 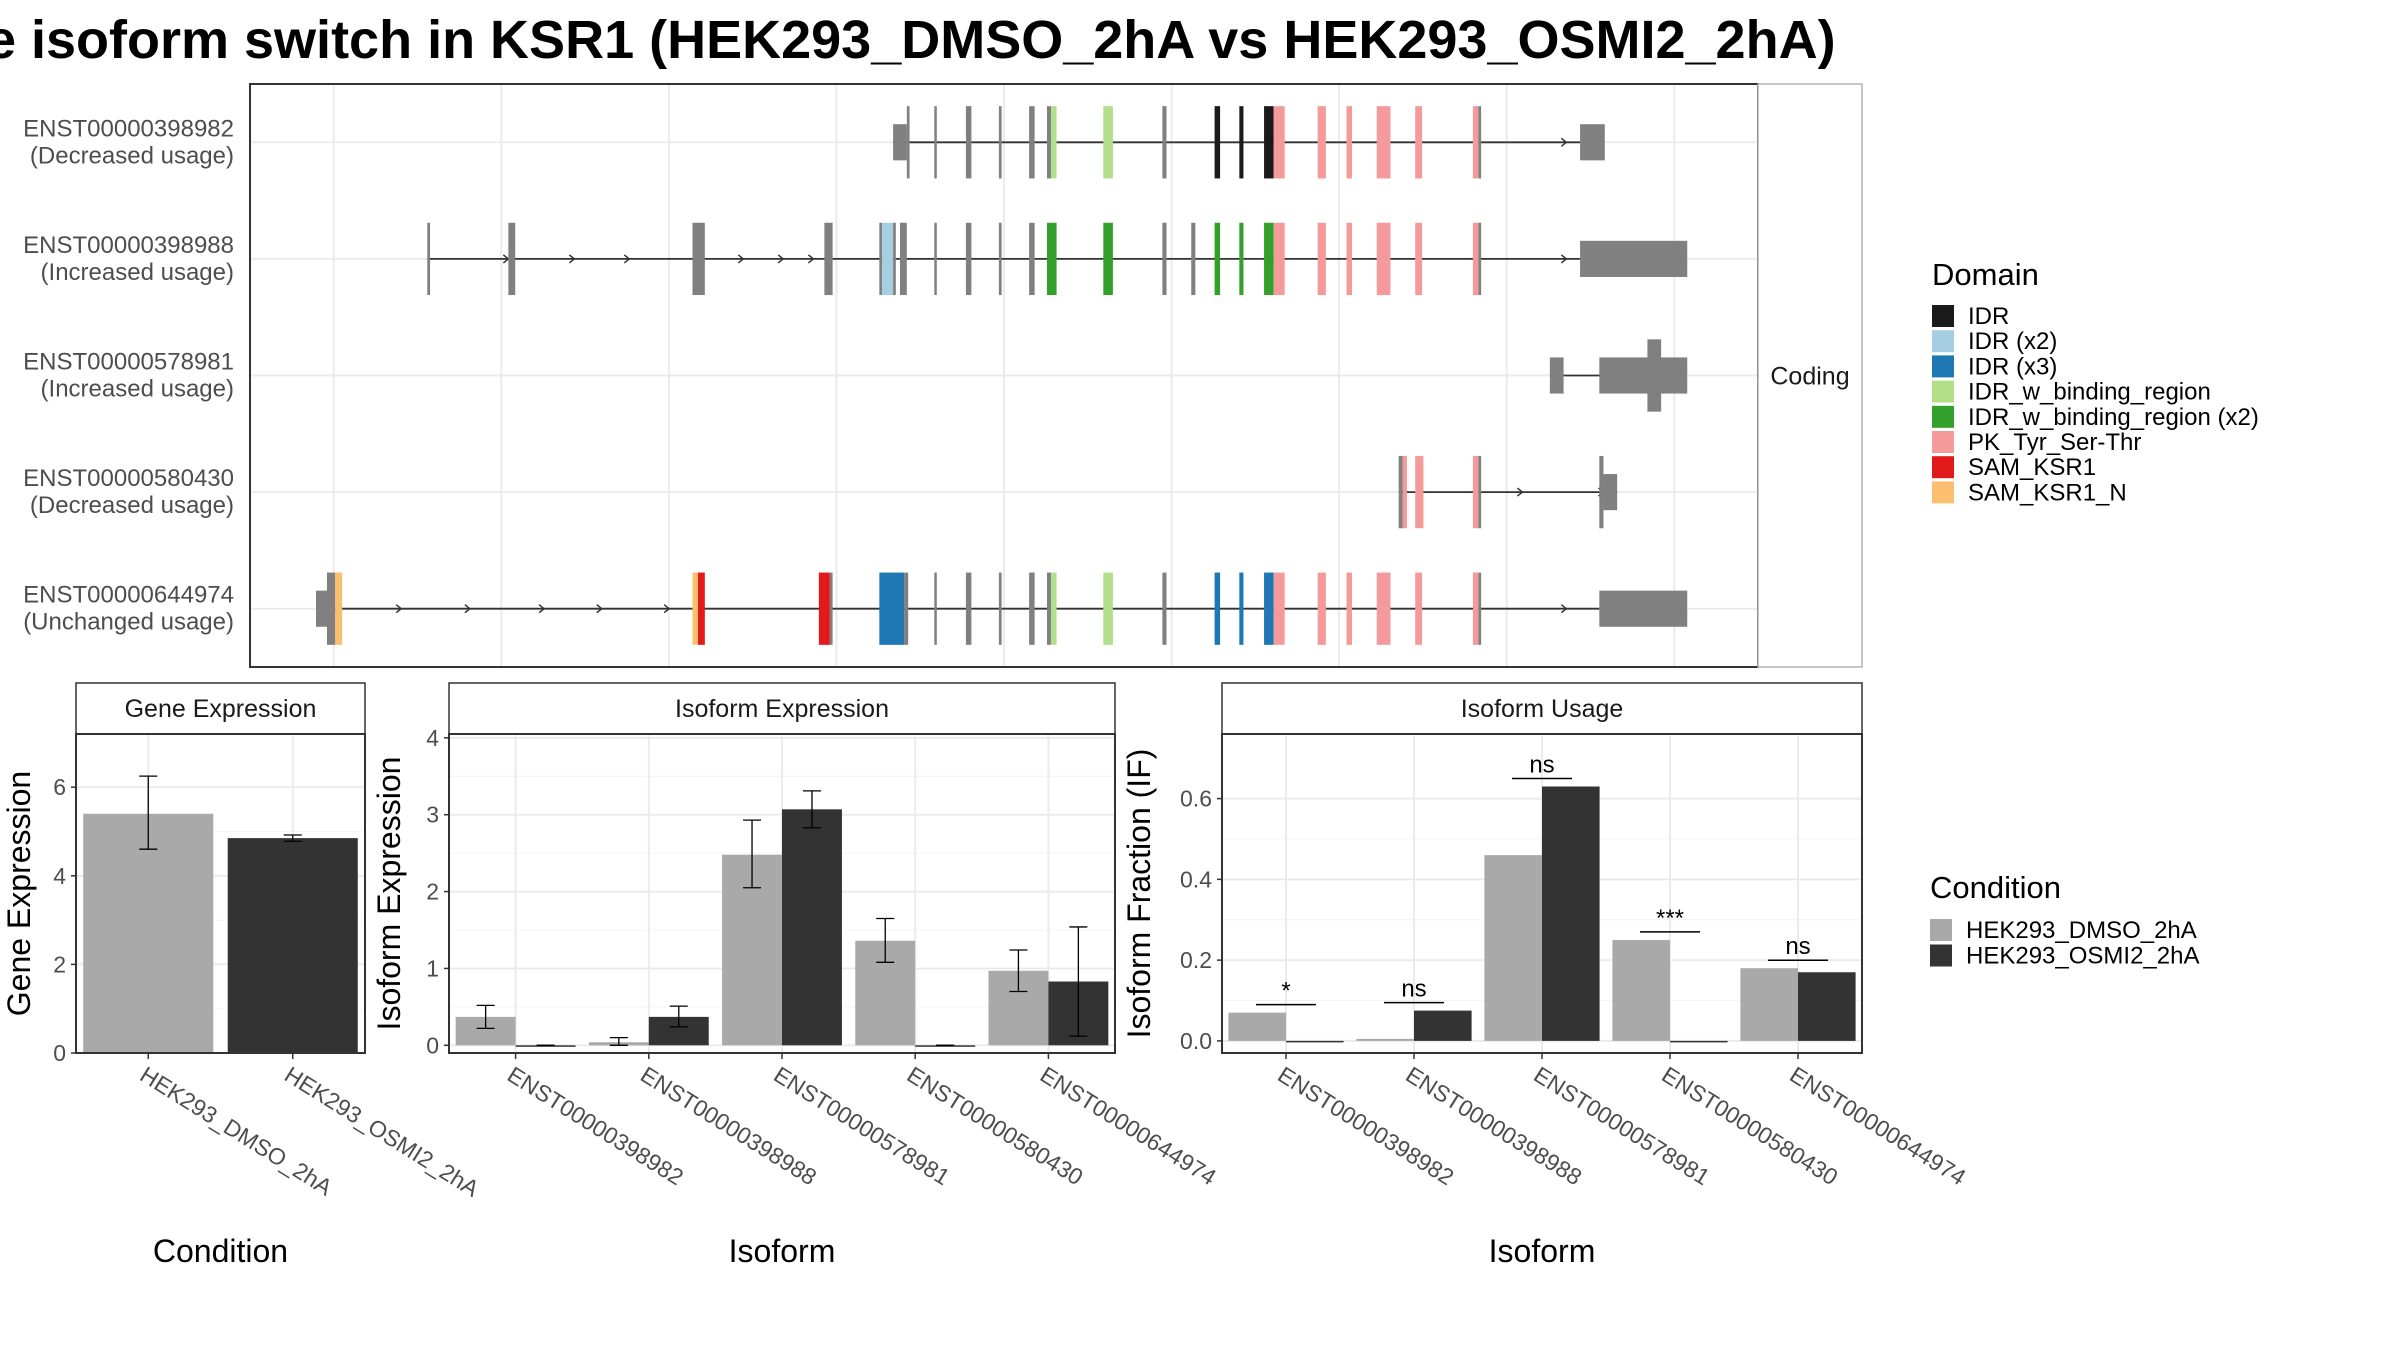 What do you see at coordinates (432, 815) in the screenshot?
I see `y-tick-label: 3` at bounding box center [432, 815].